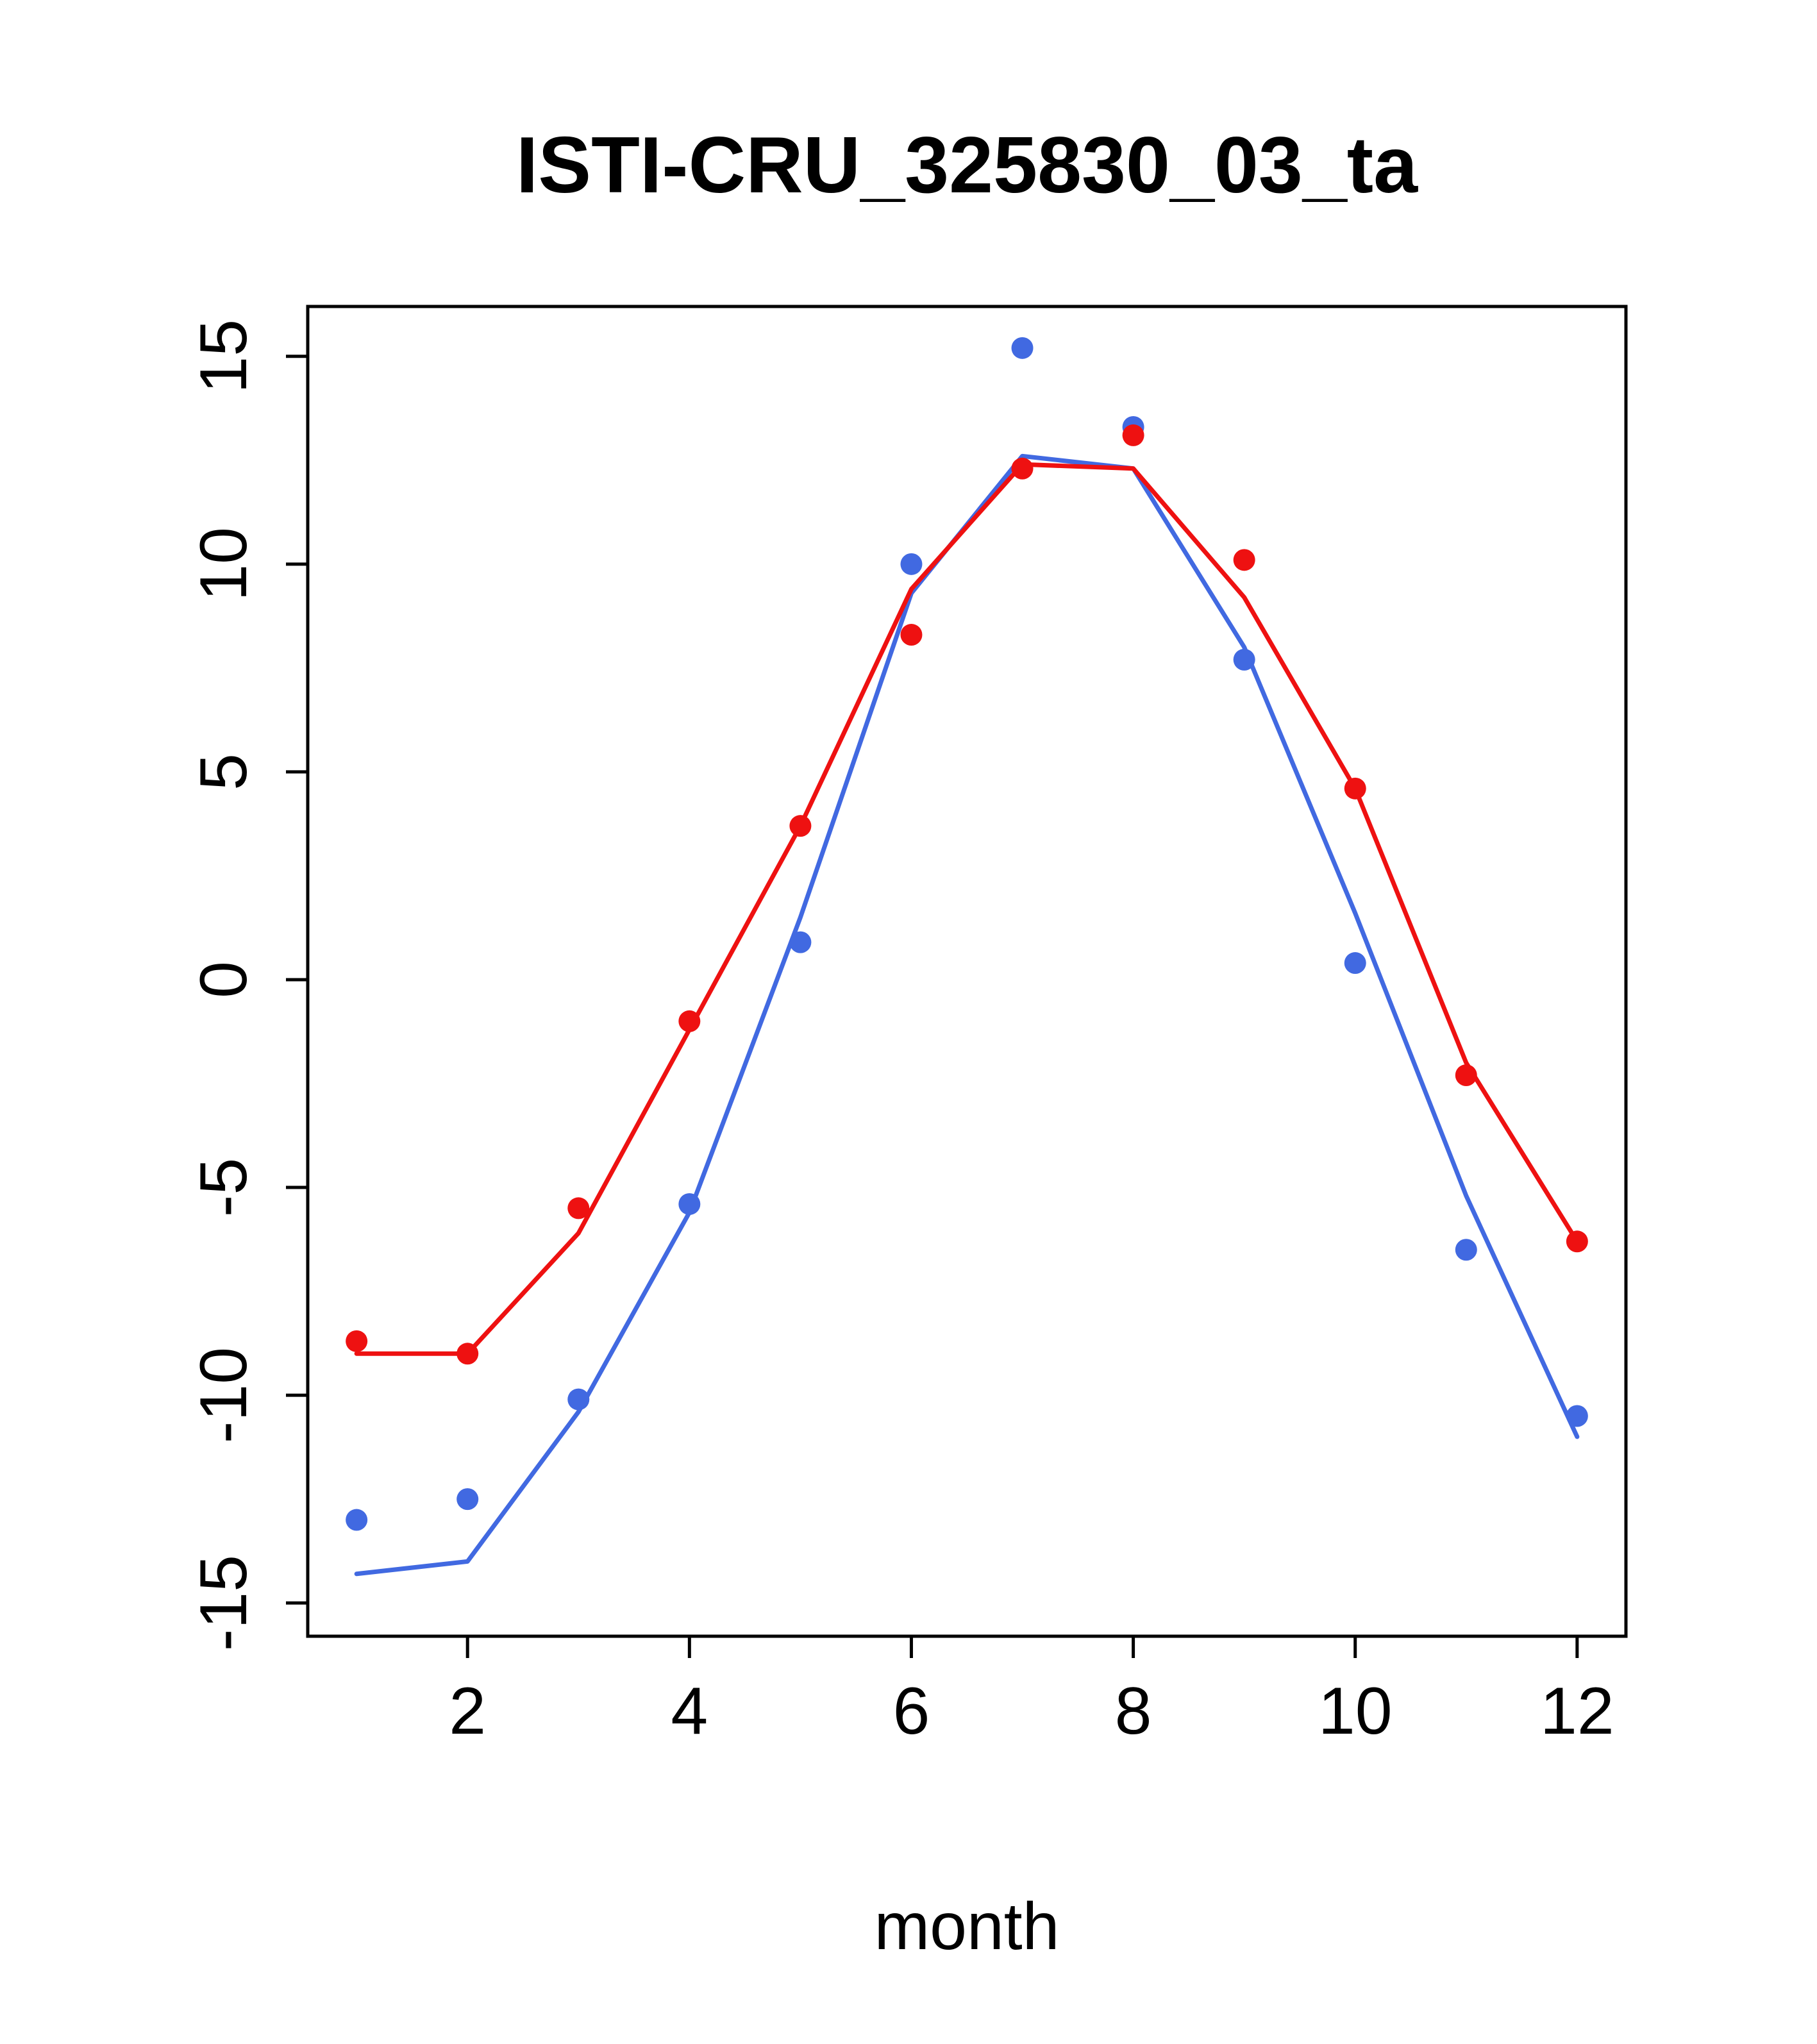  I want to click on x-axis-label: month, so click(967, 1927).